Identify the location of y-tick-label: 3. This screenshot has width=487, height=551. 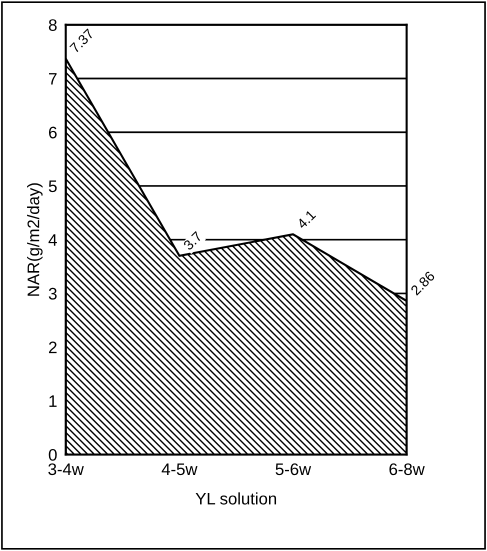
(52, 294).